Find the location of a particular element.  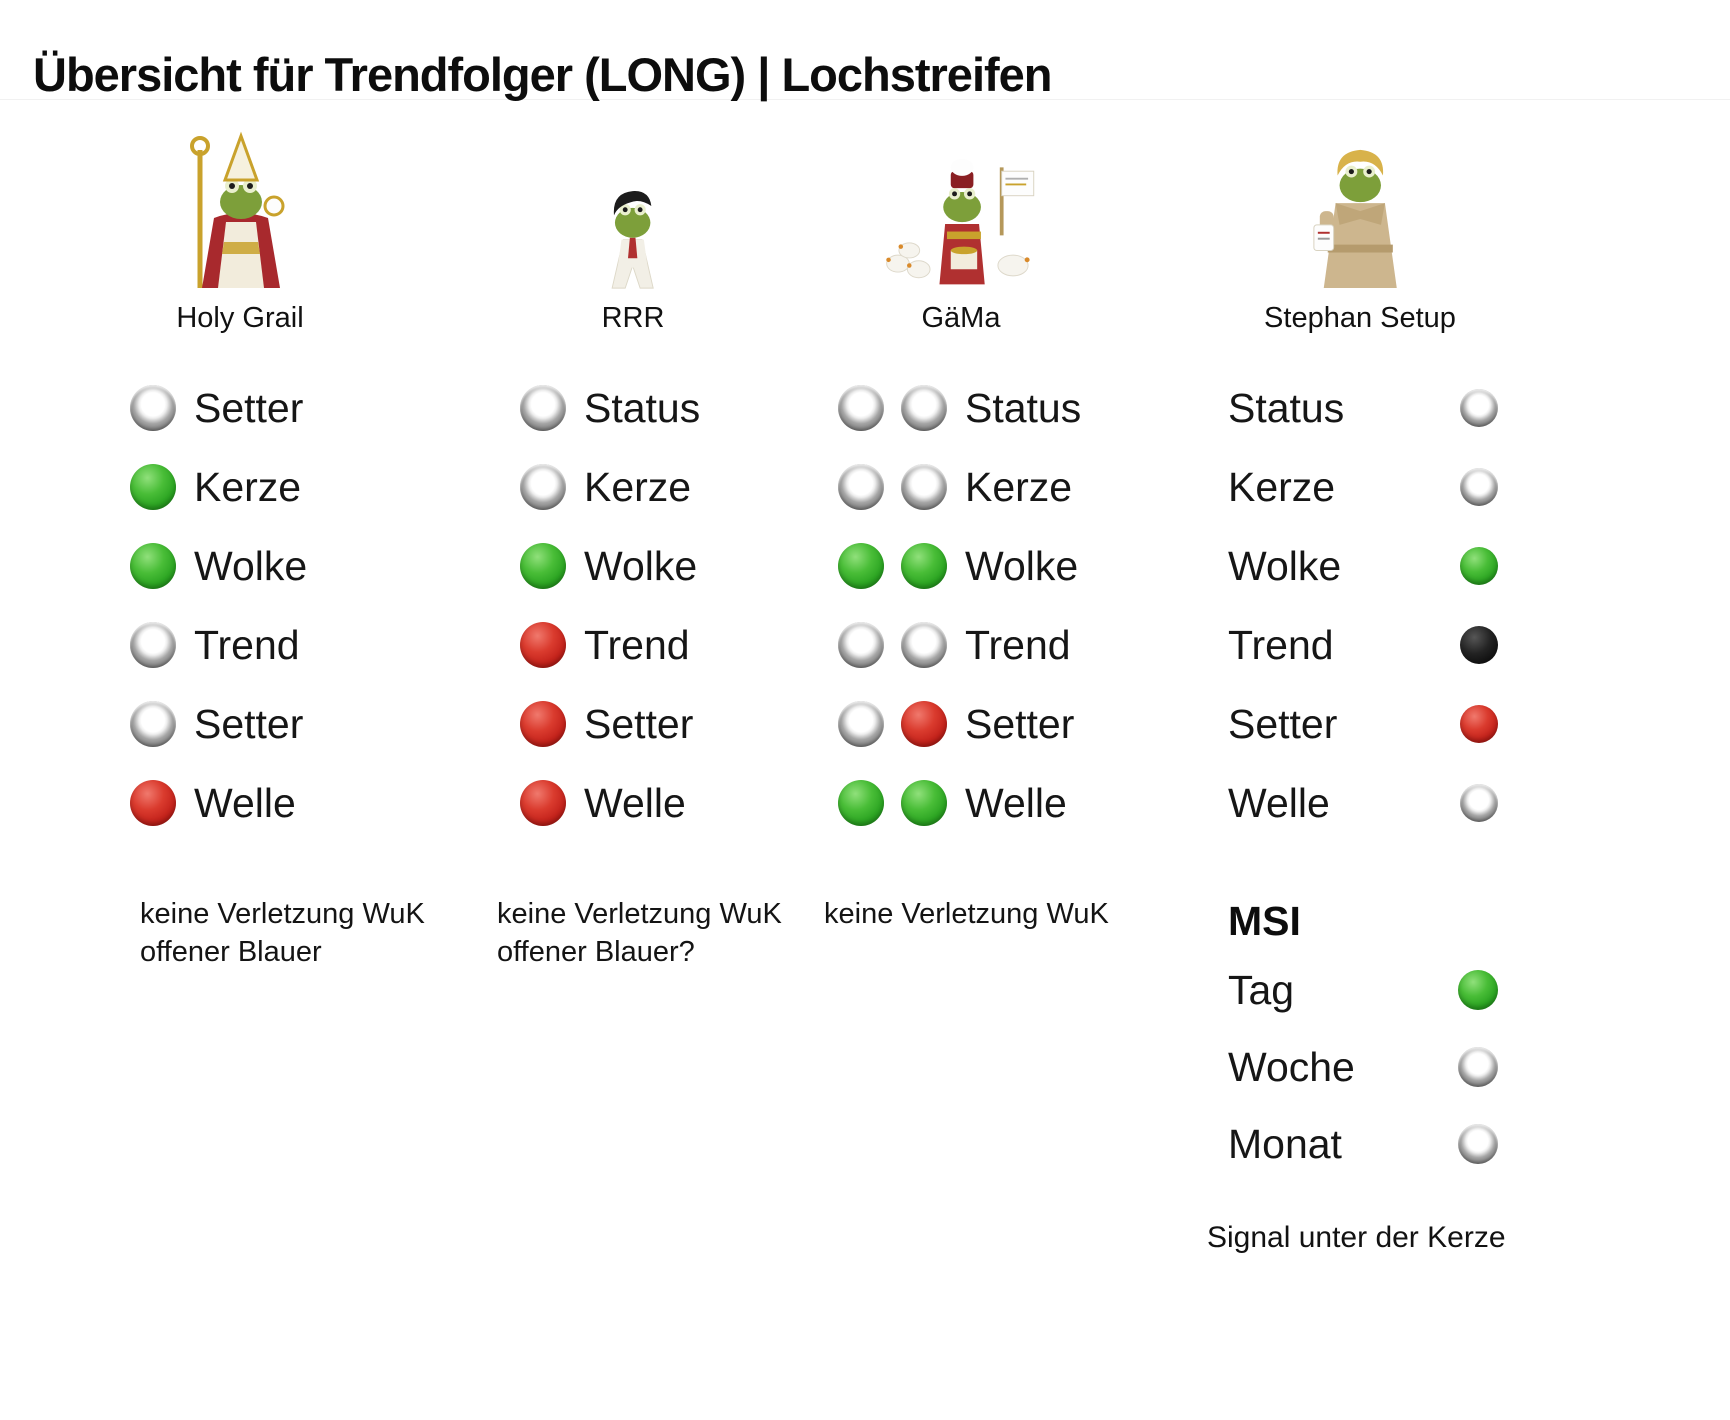

welle-light-pair is located at coordinates (892, 803).